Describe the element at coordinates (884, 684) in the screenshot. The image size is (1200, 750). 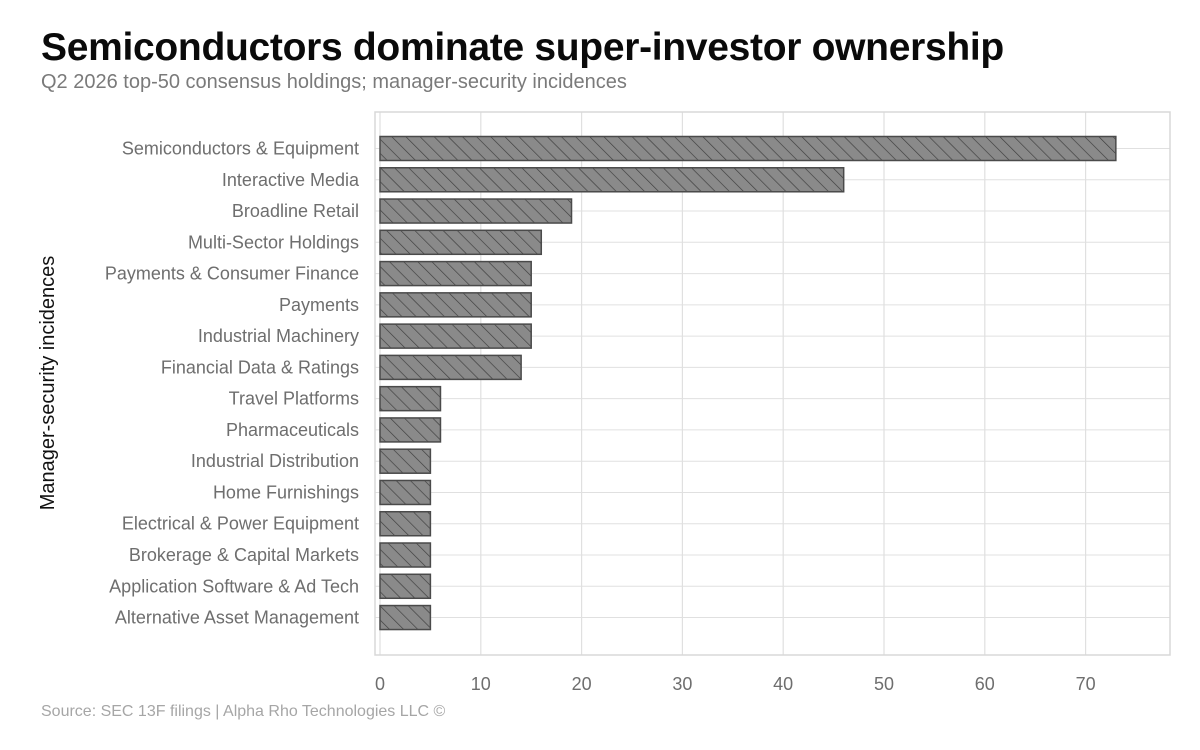
I see `x-tick-label: 50` at that location.